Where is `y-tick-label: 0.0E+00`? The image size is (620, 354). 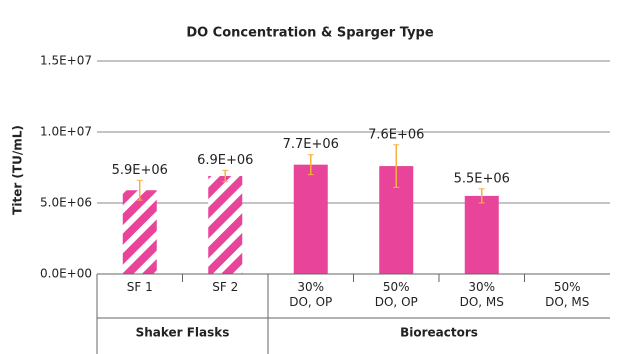
y-tick-label: 0.0E+00 is located at coordinates (66, 274).